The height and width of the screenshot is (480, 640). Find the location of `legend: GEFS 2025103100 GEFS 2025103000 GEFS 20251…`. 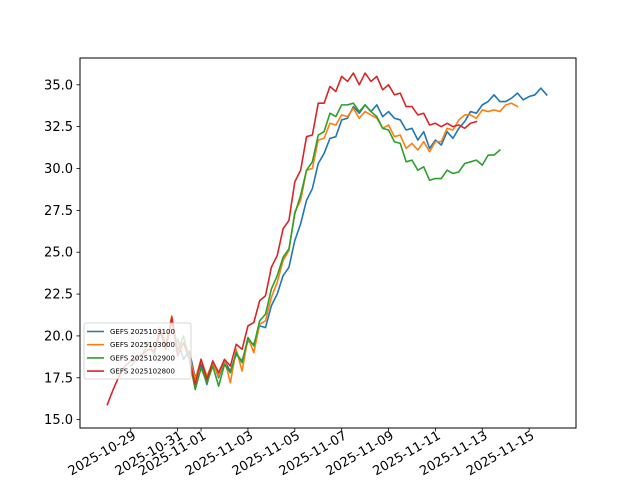

legend: GEFS 2025103100 GEFS 2025103000 GEFS 20251… is located at coordinates (137, 351).